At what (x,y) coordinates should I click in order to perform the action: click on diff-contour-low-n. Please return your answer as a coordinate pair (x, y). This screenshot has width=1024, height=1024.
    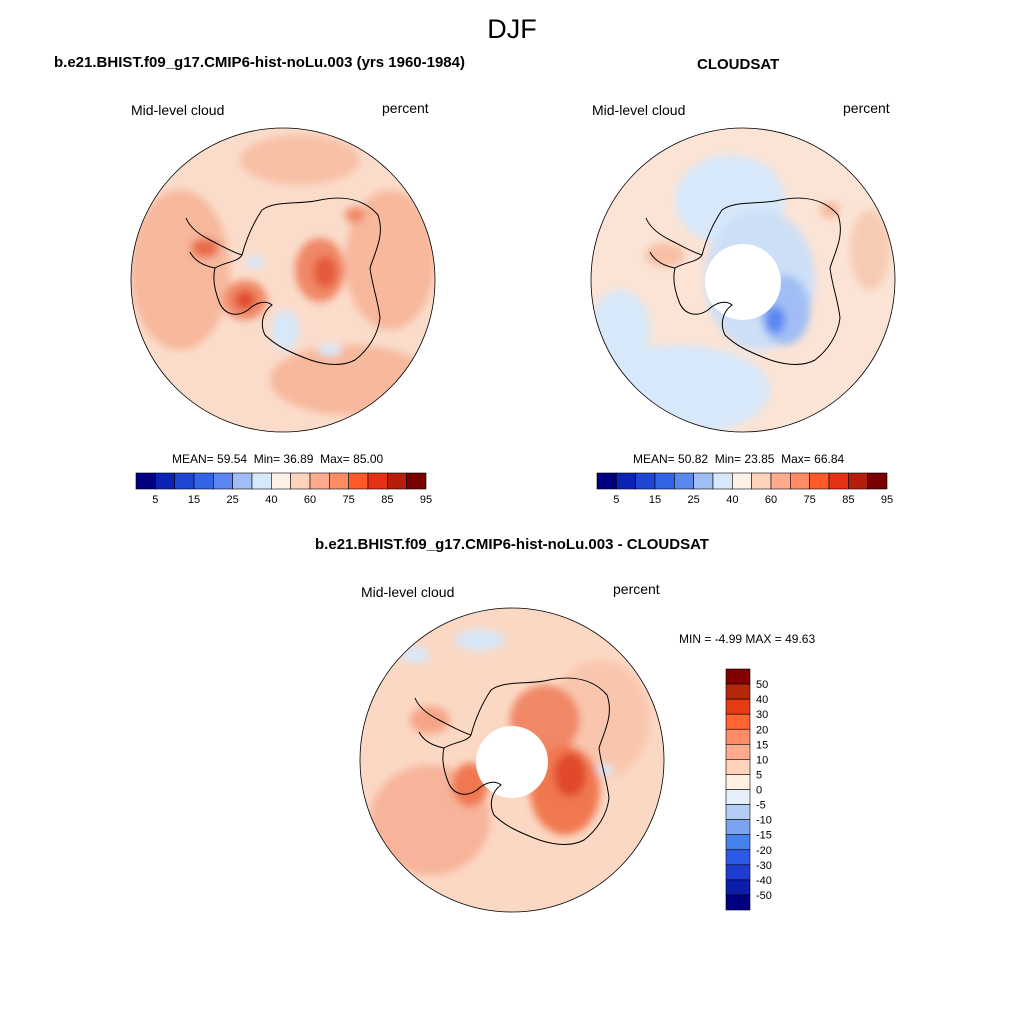
    Looking at the image, I should click on (480, 640).